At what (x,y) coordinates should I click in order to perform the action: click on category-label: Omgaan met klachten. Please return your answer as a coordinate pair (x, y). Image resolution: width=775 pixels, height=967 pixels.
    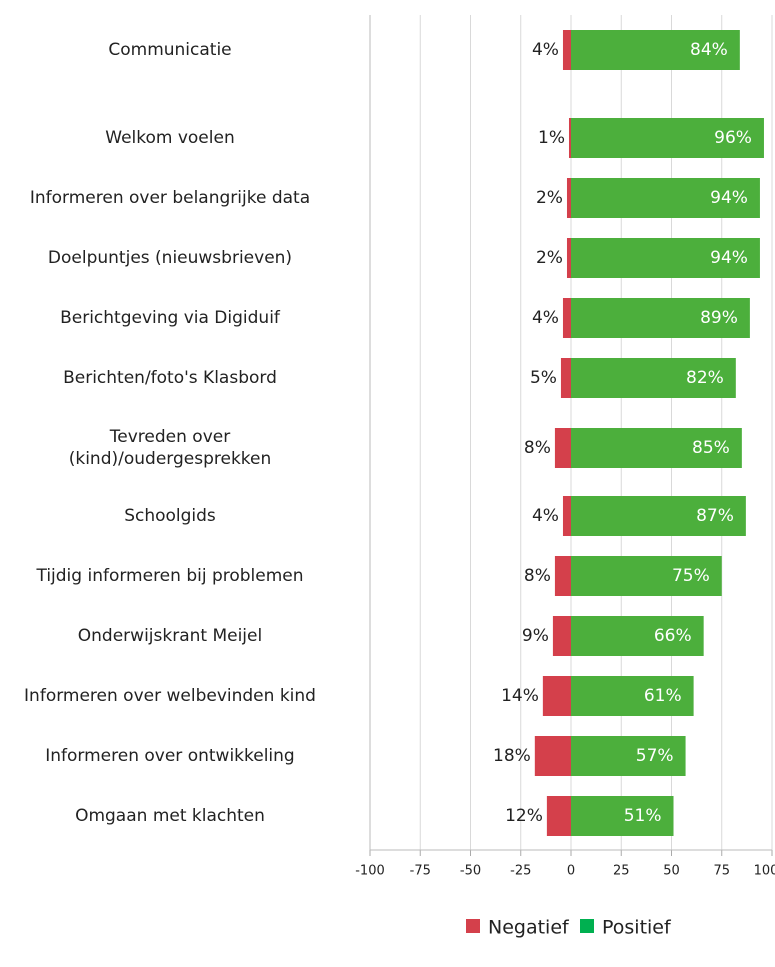
    Looking at the image, I should click on (170, 816).